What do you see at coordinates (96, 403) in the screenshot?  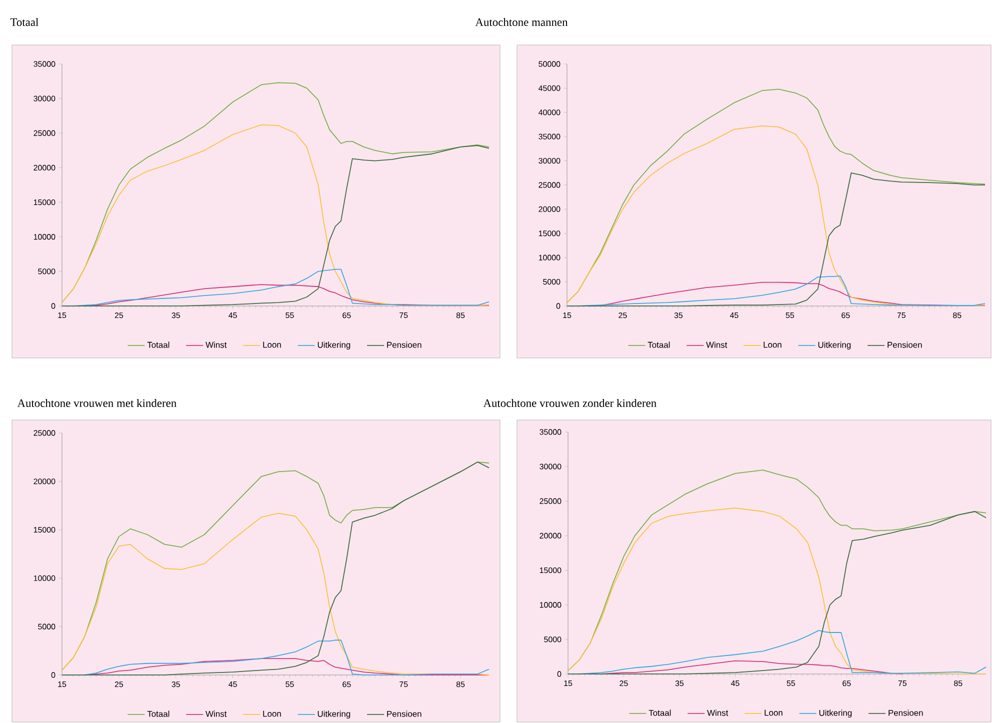 I see `chart-title: Autochtone vrouwen met kinderen` at bounding box center [96, 403].